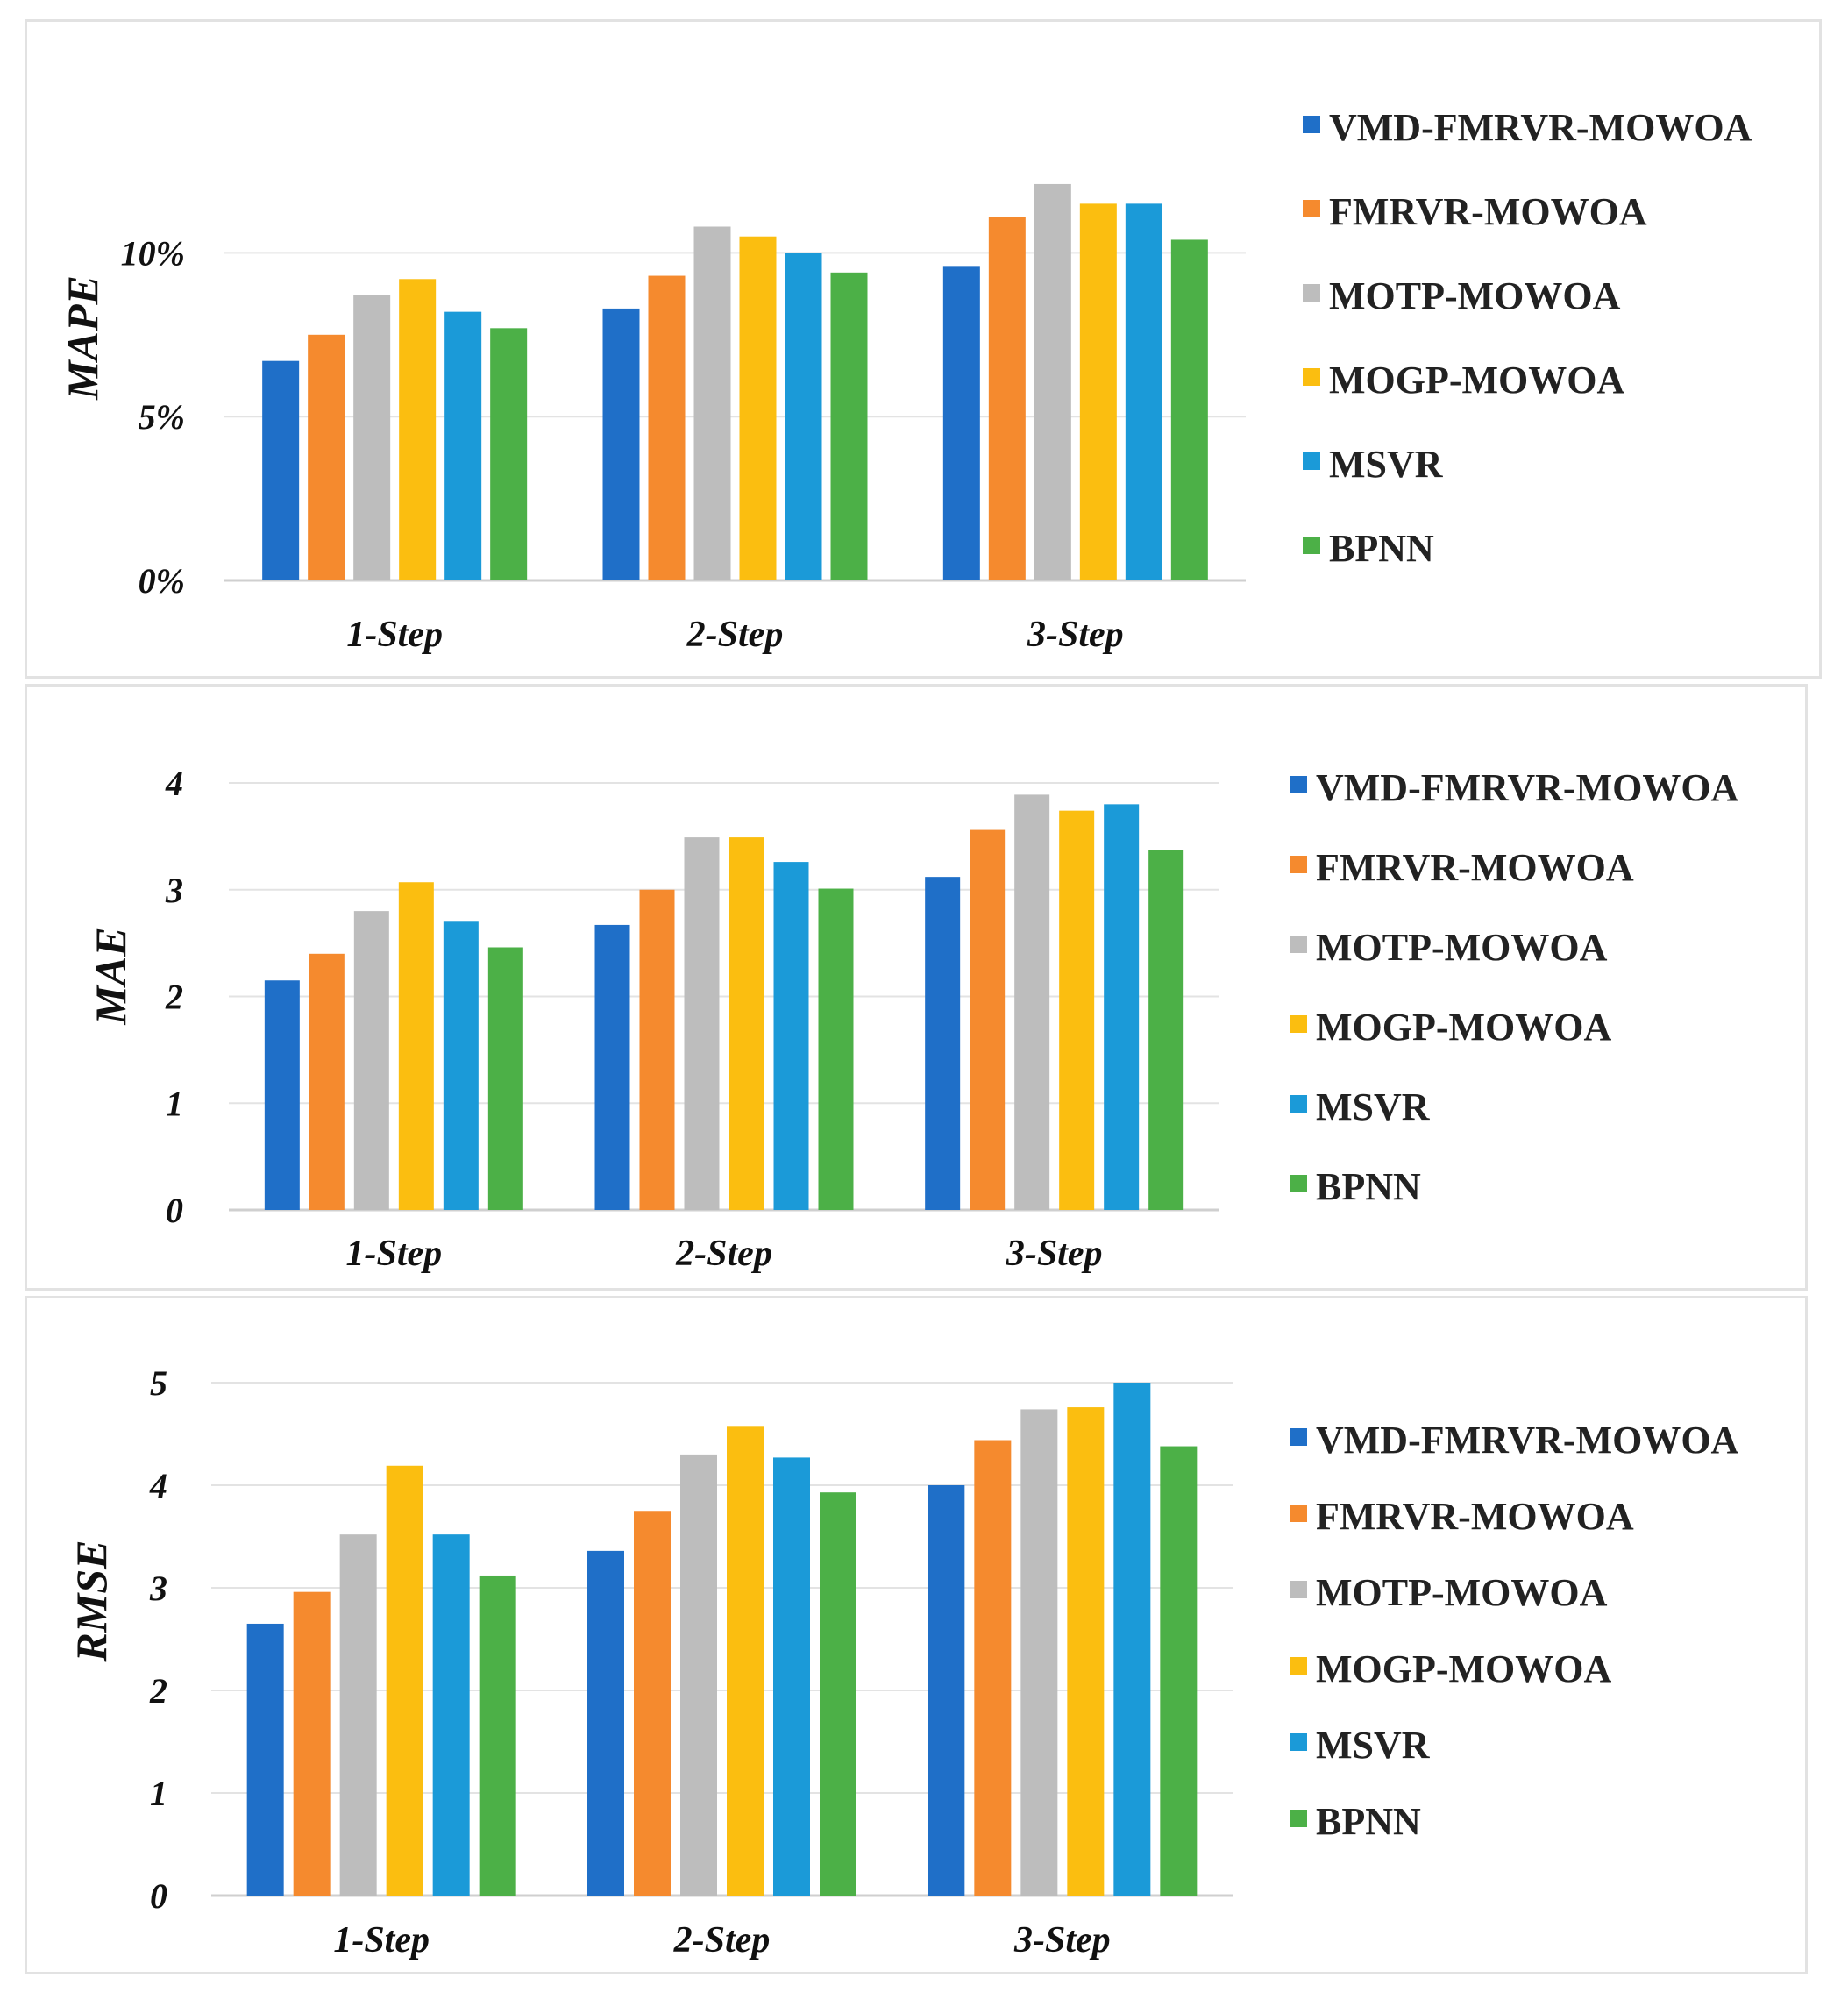 This screenshot has height=1992, width=1848. What do you see at coordinates (92, 1602) in the screenshot?
I see `y-axis-label: RMSE` at bounding box center [92, 1602].